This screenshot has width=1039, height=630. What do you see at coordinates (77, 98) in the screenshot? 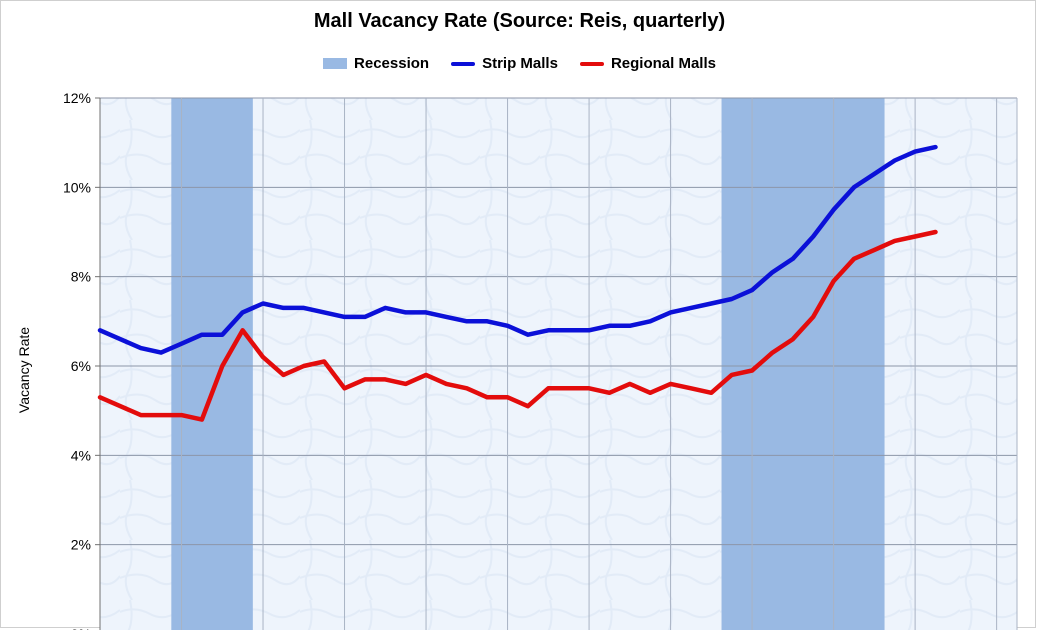
I see `y-tick-label: 12%` at bounding box center [77, 98].